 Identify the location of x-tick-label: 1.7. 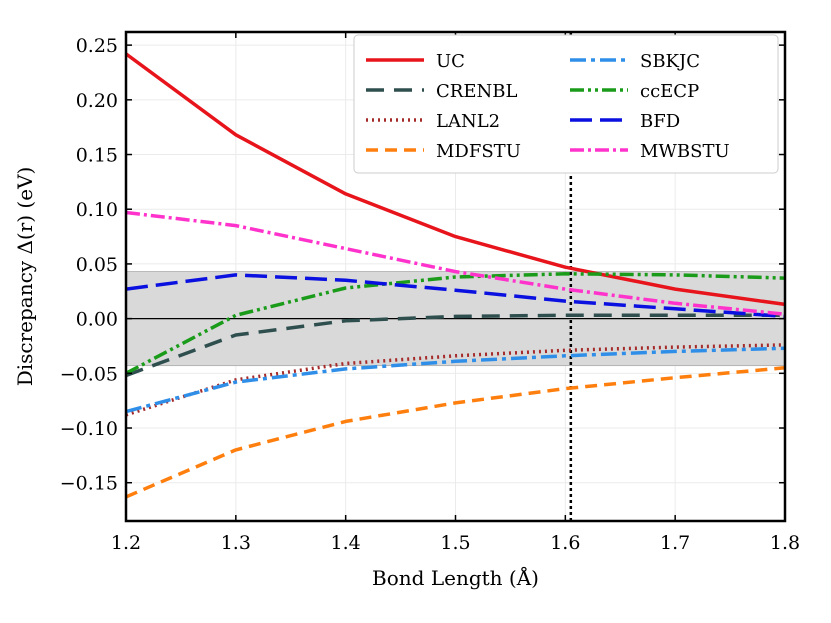
(675, 543).